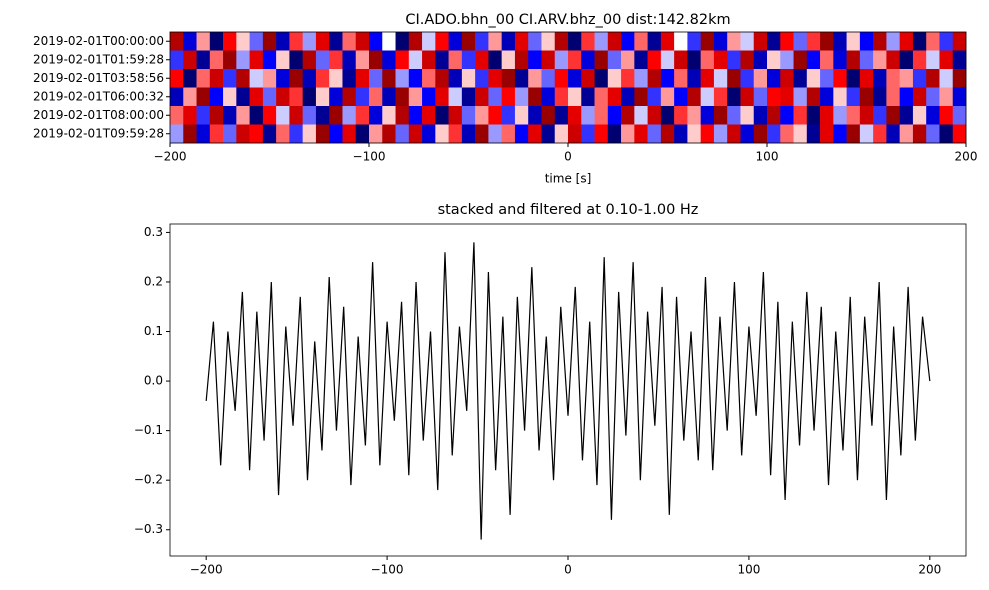 The image size is (989, 590). I want to click on y-tick-label: 2019-02-01T06:00:32, so click(98, 96).